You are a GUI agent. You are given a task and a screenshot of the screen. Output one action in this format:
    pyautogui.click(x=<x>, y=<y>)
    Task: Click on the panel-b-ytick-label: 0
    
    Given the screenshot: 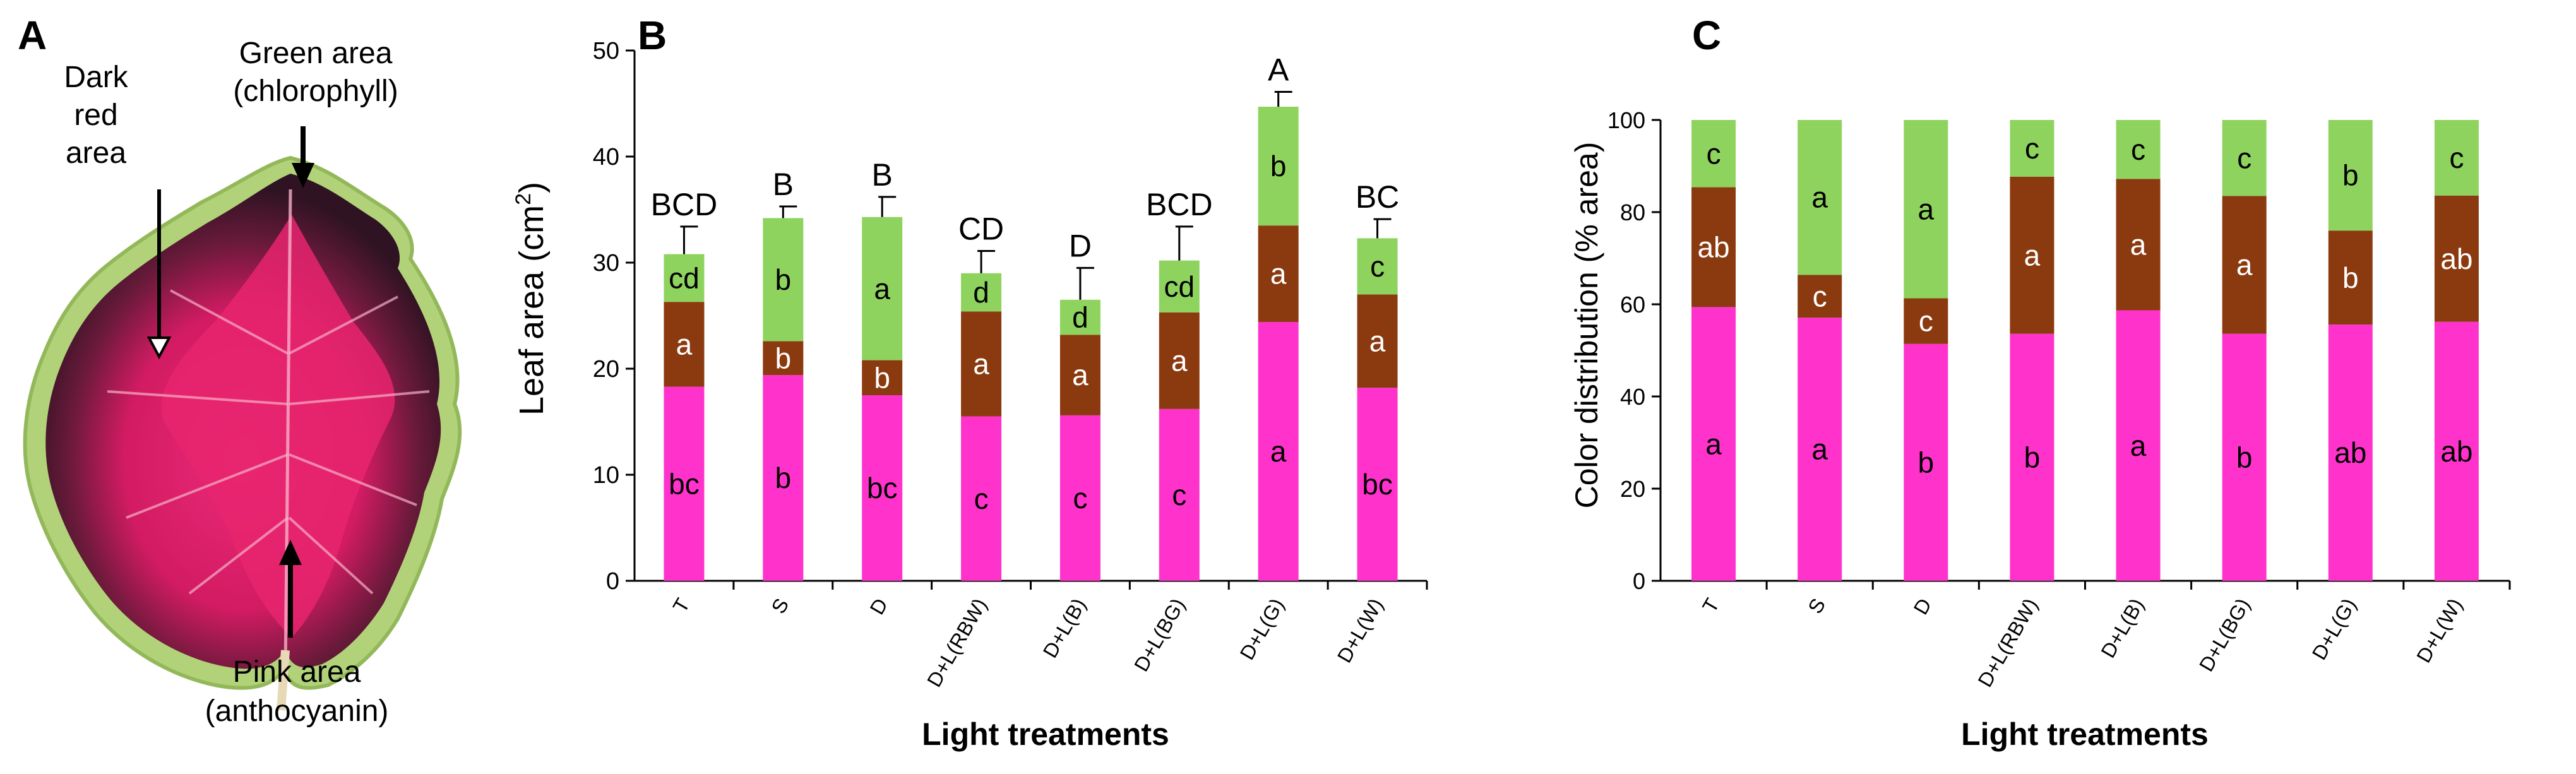 What is the action you would take?
    pyautogui.click(x=612, y=581)
    